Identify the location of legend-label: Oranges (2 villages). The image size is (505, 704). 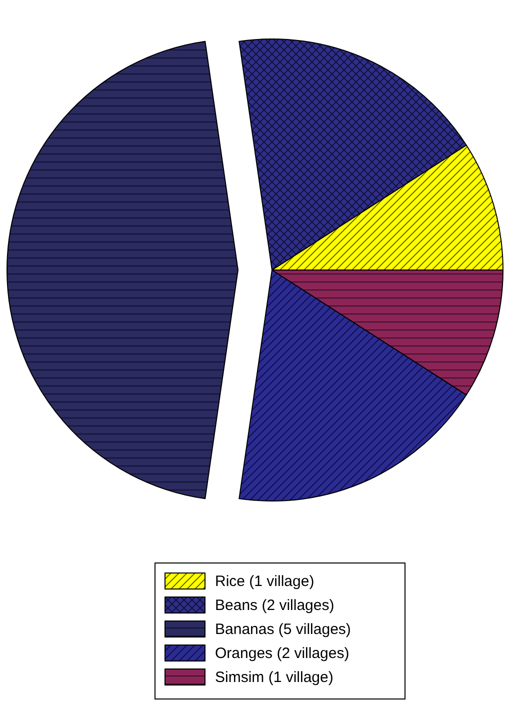
(282, 653).